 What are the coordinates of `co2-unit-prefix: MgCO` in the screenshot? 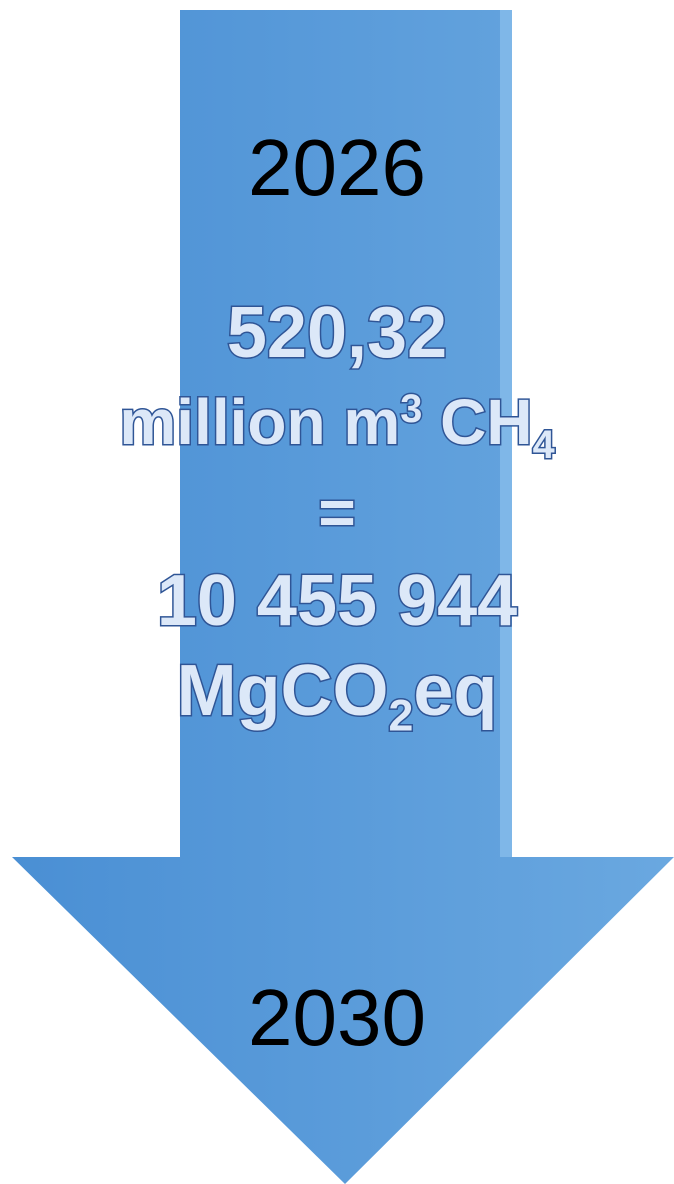 It's located at (282, 691).